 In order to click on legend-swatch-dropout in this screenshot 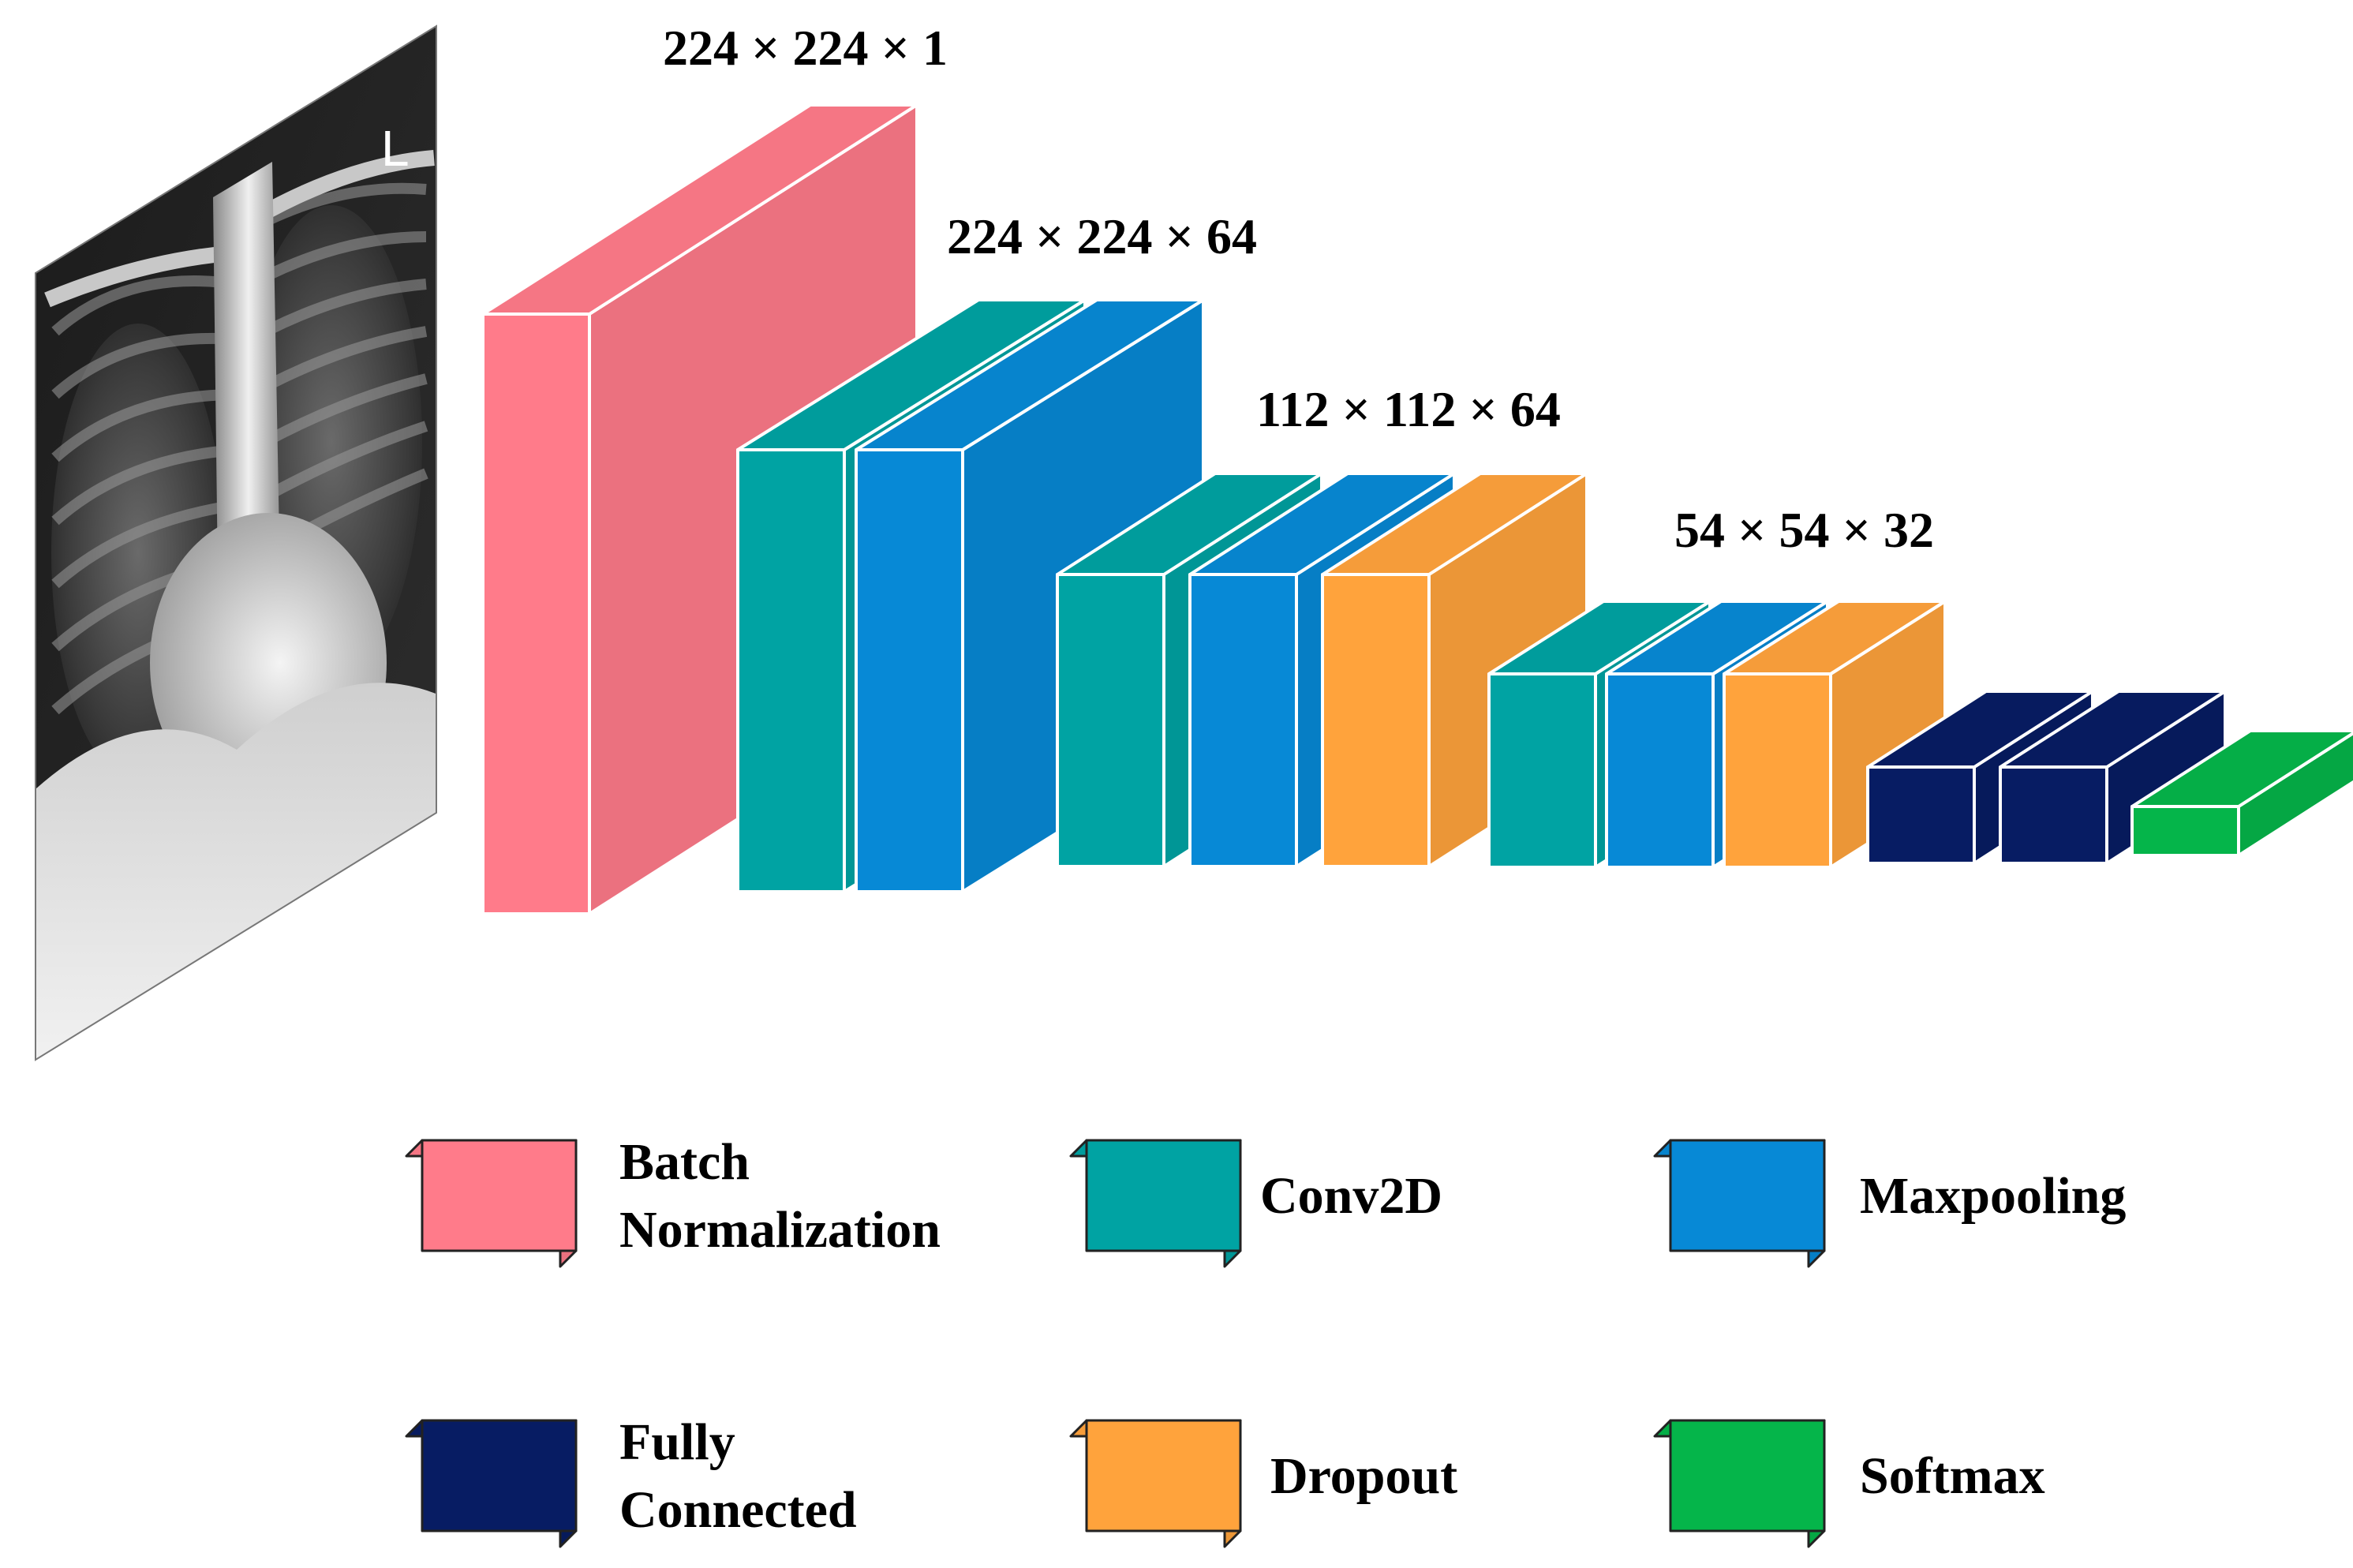, I will do `click(1155, 1484)`.